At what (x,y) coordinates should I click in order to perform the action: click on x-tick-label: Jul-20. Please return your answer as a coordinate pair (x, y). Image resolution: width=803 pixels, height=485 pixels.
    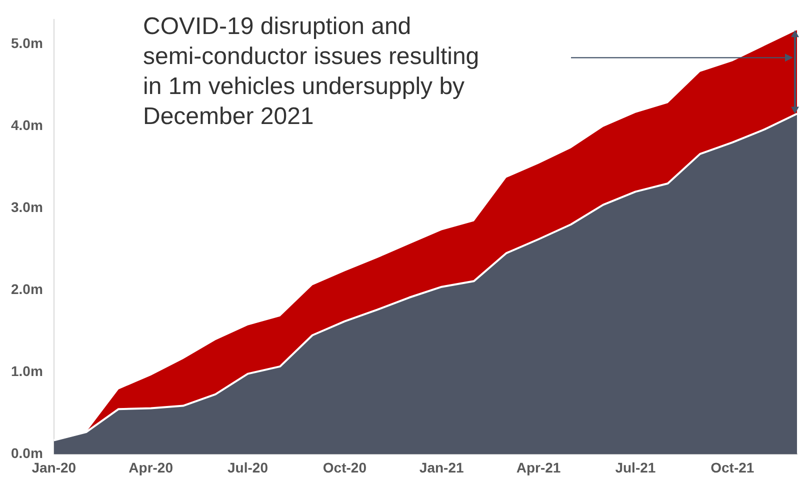
    Looking at the image, I should click on (248, 467).